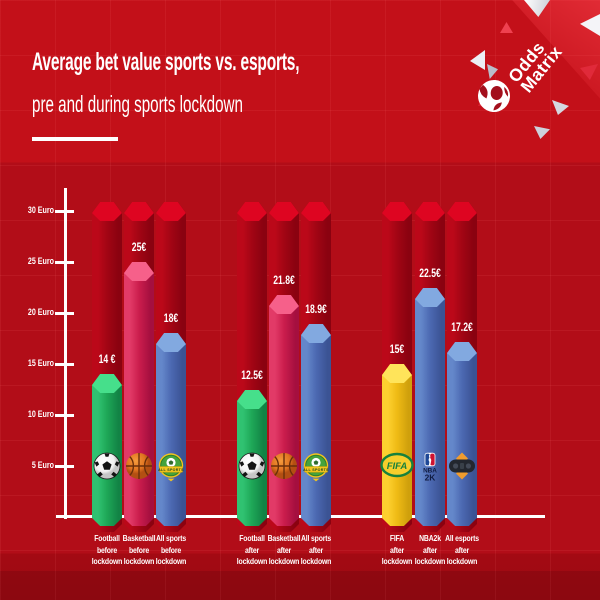 The height and width of the screenshot is (600, 600). Describe the element at coordinates (139, 247) in the screenshot. I see `bar-value-label: 25€` at that location.